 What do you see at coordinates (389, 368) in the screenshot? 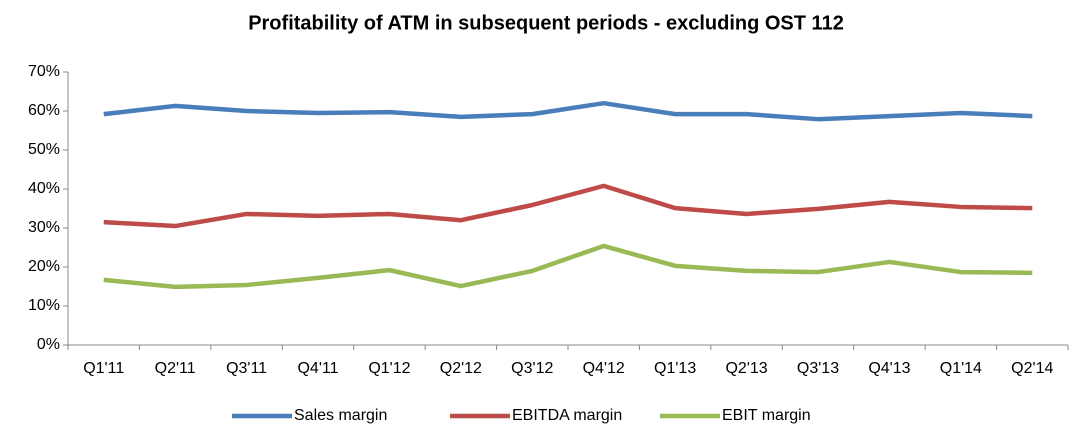
I see `x-tick-label: Q1'12` at bounding box center [389, 368].